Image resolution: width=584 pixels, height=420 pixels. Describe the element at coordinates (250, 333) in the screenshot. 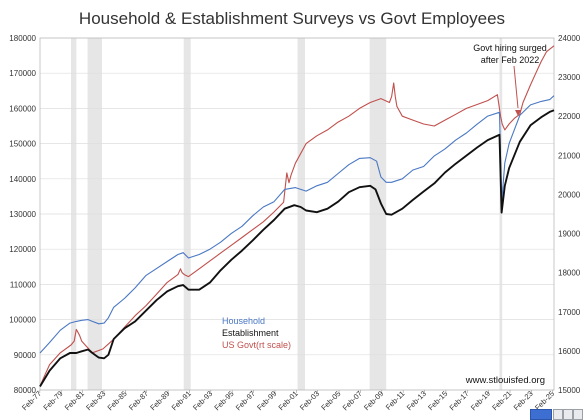

I see `legend-establishment: Establishment` at that location.